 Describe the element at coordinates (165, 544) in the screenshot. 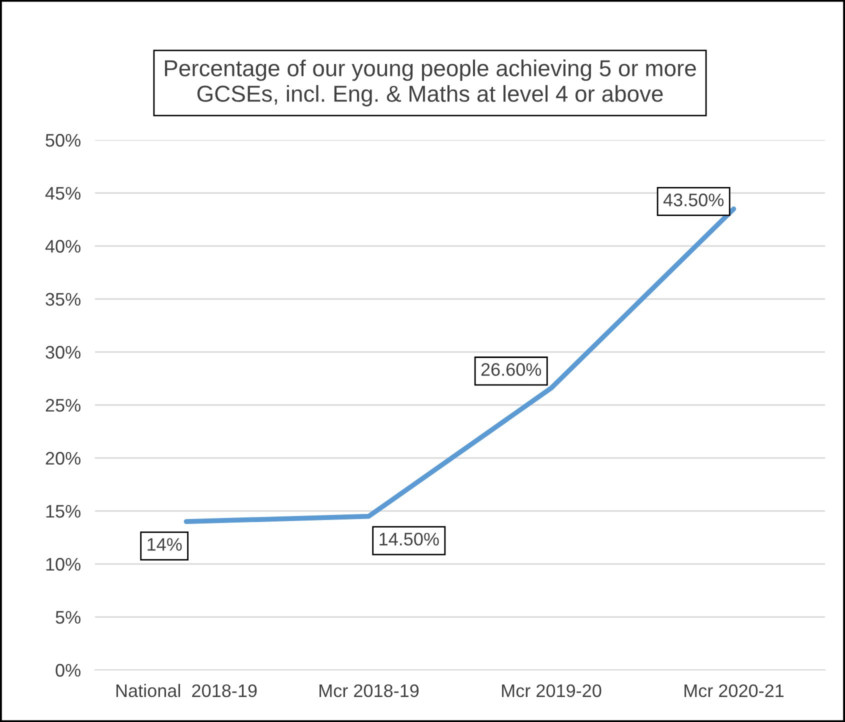

I see `data-label: 14%` at that location.